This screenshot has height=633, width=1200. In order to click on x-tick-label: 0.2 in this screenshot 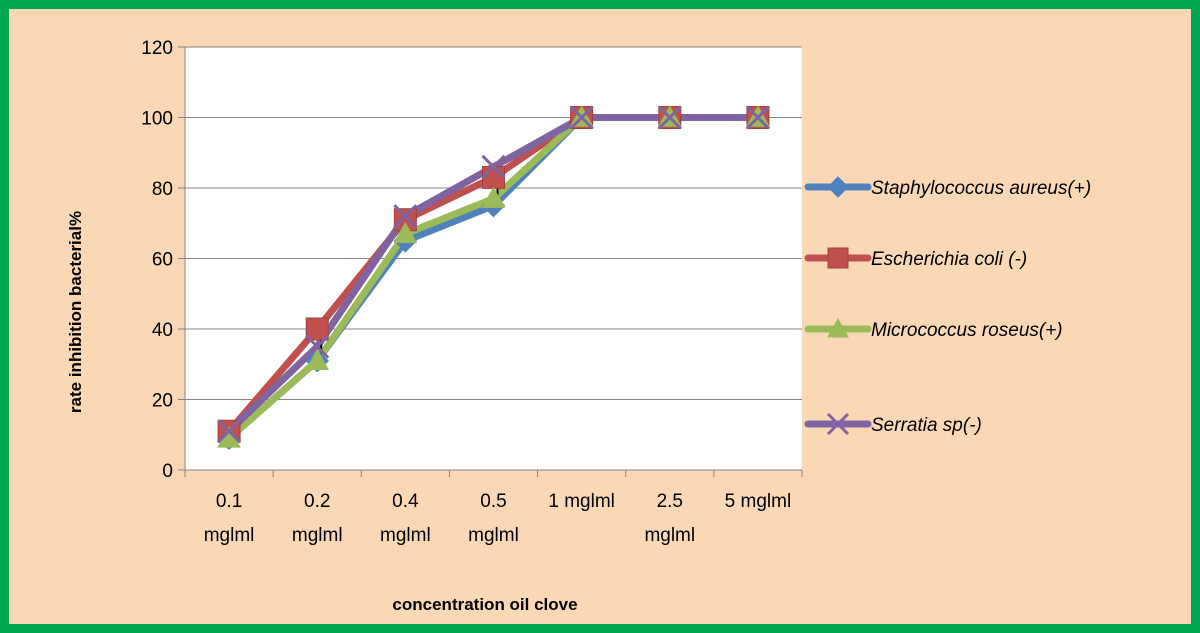, I will do `click(317, 501)`.